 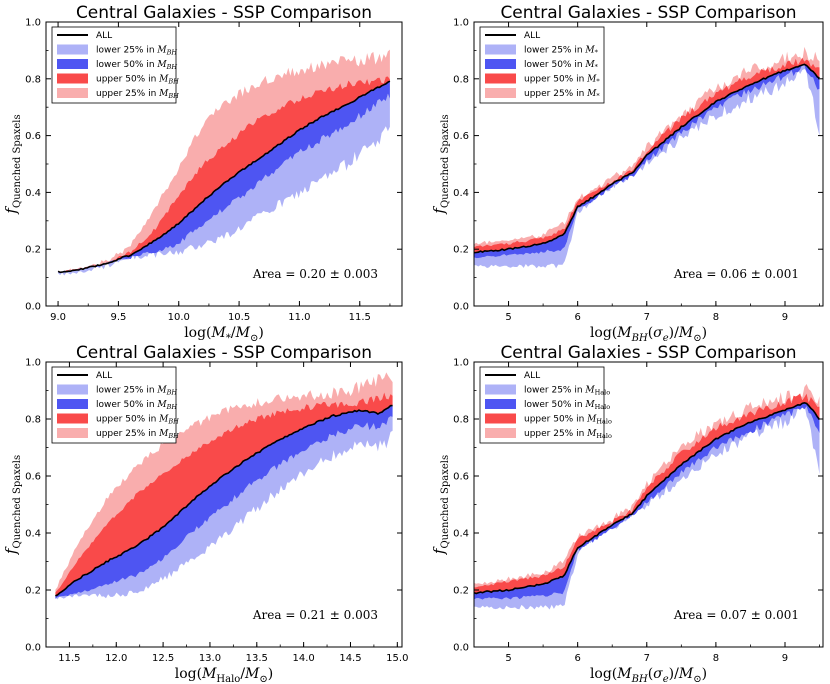 I want to click on x-tick-label: 9.5, so click(x=118, y=317).